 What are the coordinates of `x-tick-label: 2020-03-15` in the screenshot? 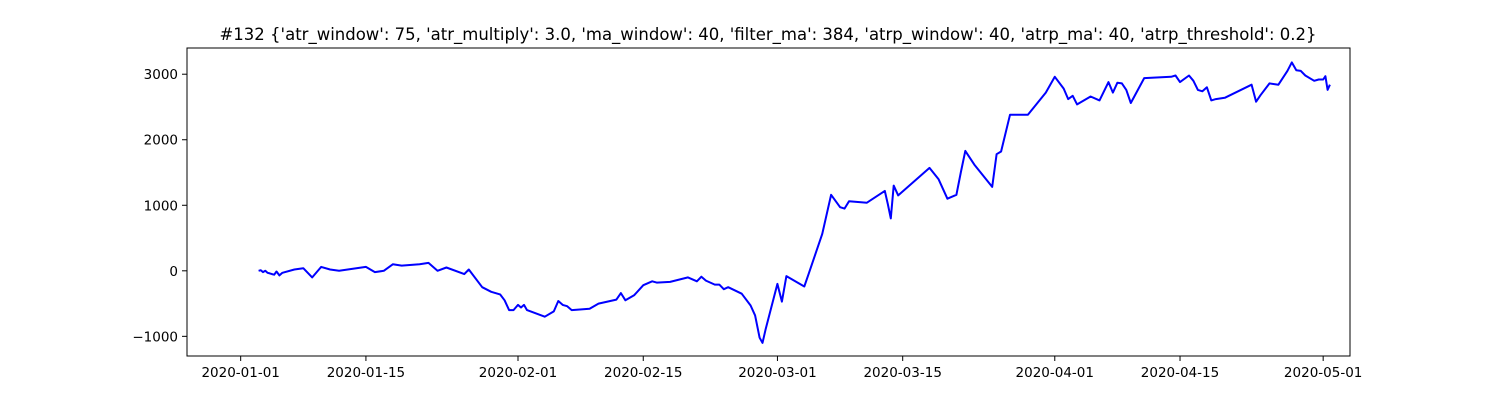 It's located at (902, 373).